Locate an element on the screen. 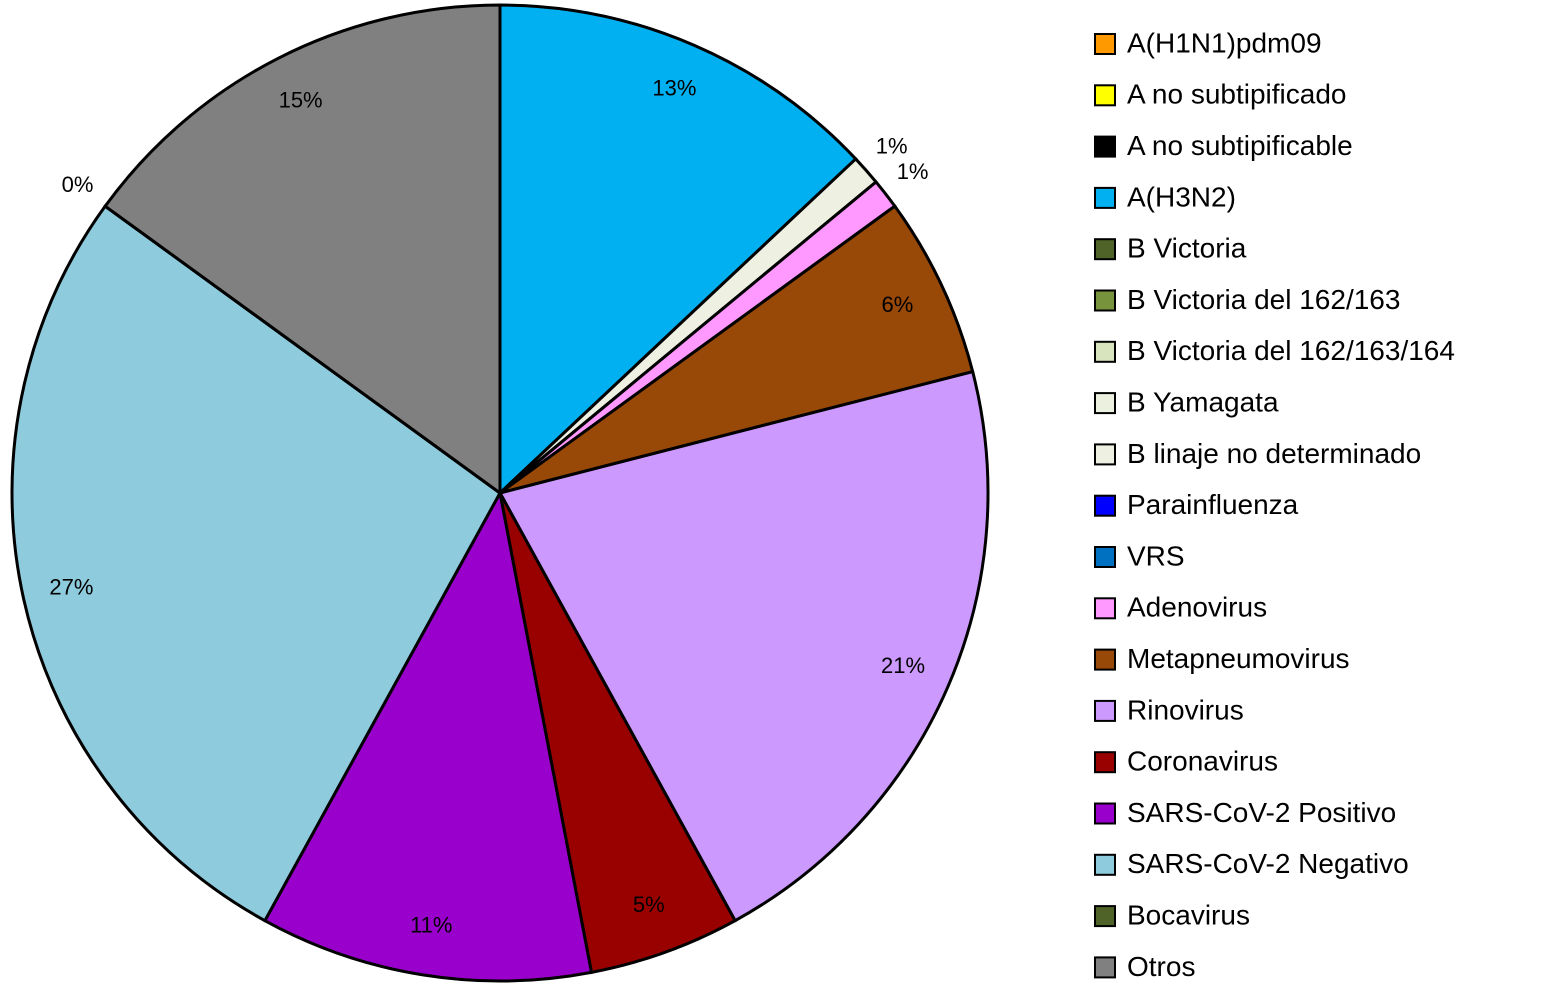 The height and width of the screenshot is (984, 1552). data-label: 0% is located at coordinates (78, 184).